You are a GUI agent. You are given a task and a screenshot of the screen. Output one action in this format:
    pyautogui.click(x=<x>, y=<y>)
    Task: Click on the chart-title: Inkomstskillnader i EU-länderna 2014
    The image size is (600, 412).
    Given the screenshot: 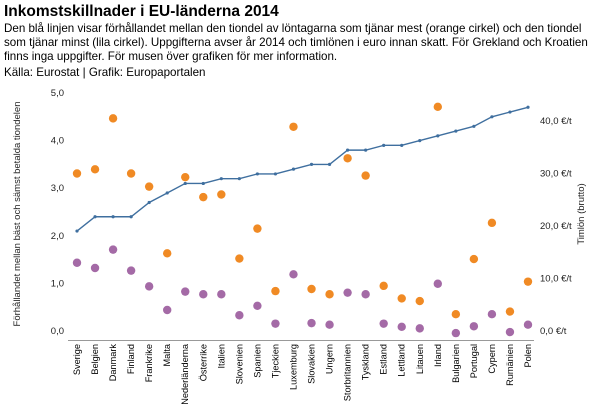 What is the action you would take?
    pyautogui.click(x=141, y=11)
    